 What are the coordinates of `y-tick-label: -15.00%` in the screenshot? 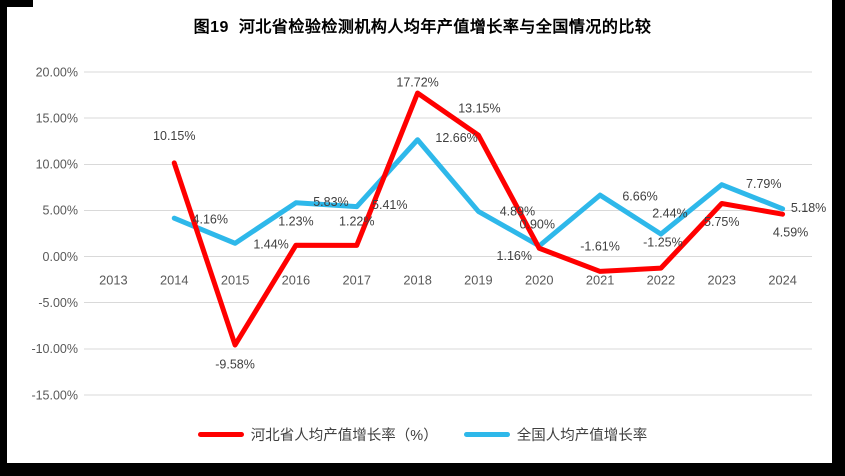 It's located at (54, 395).